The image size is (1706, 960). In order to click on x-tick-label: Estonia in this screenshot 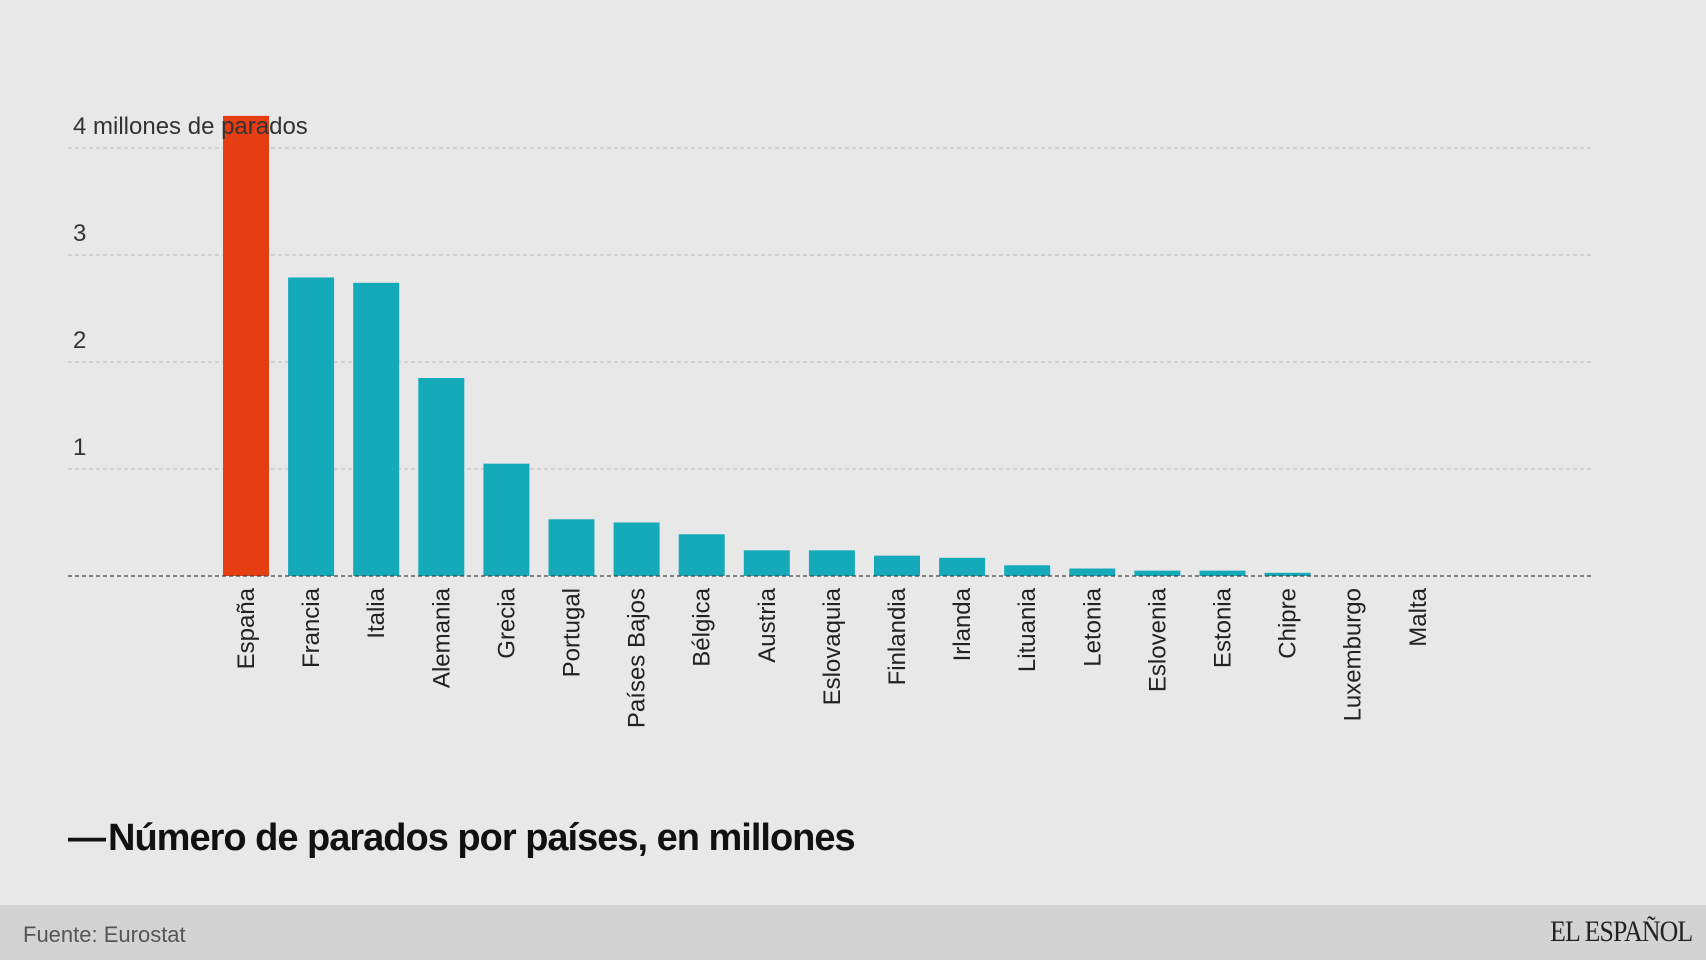, I will do `click(1223, 627)`.